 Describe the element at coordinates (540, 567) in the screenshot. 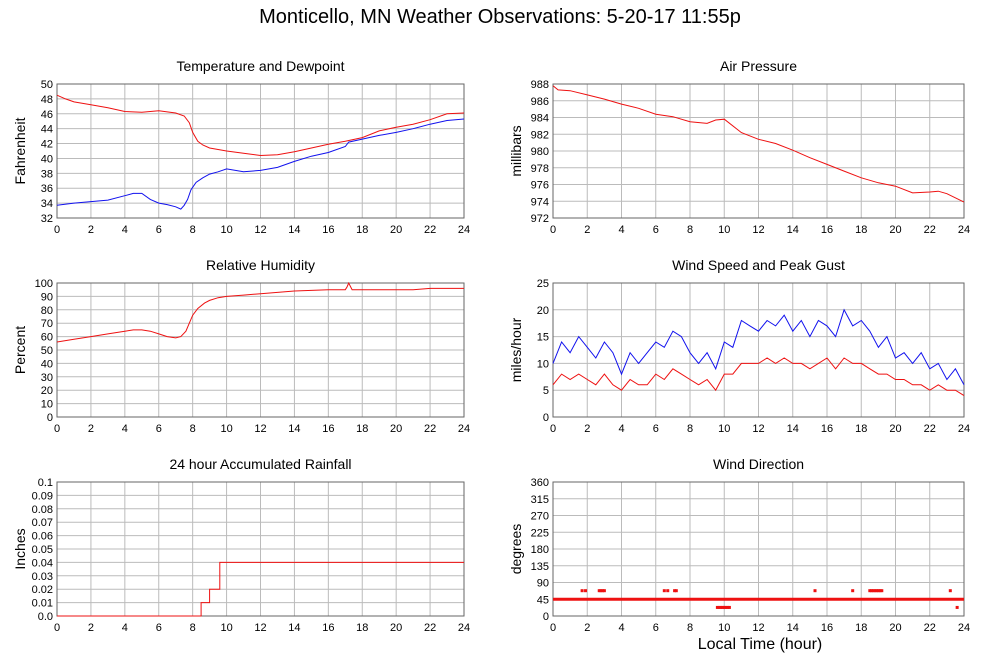

I see `y-tick-label: 135` at that location.